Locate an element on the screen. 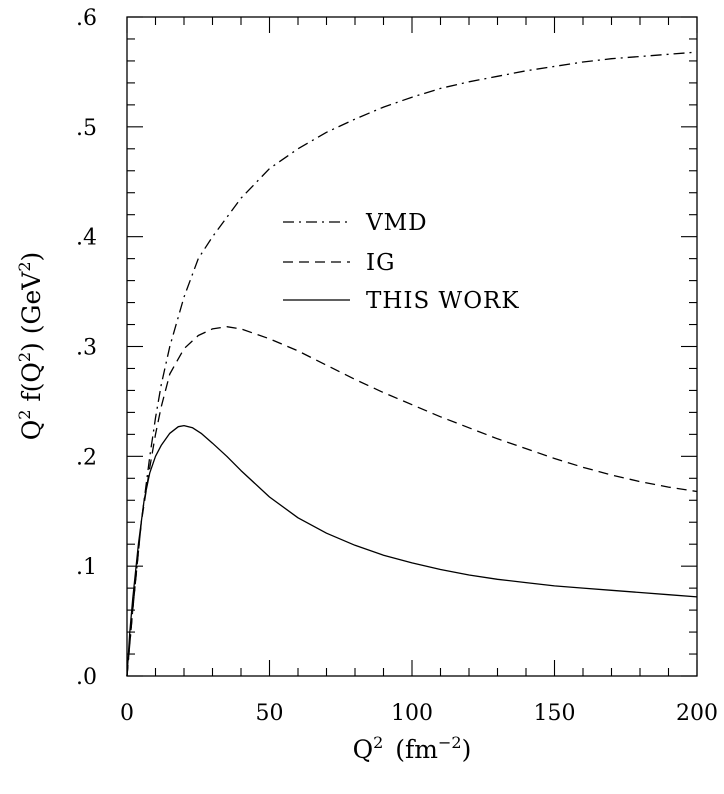 The width and height of the screenshot is (724, 794). legend-label-vmd: VMD is located at coordinates (396, 223).